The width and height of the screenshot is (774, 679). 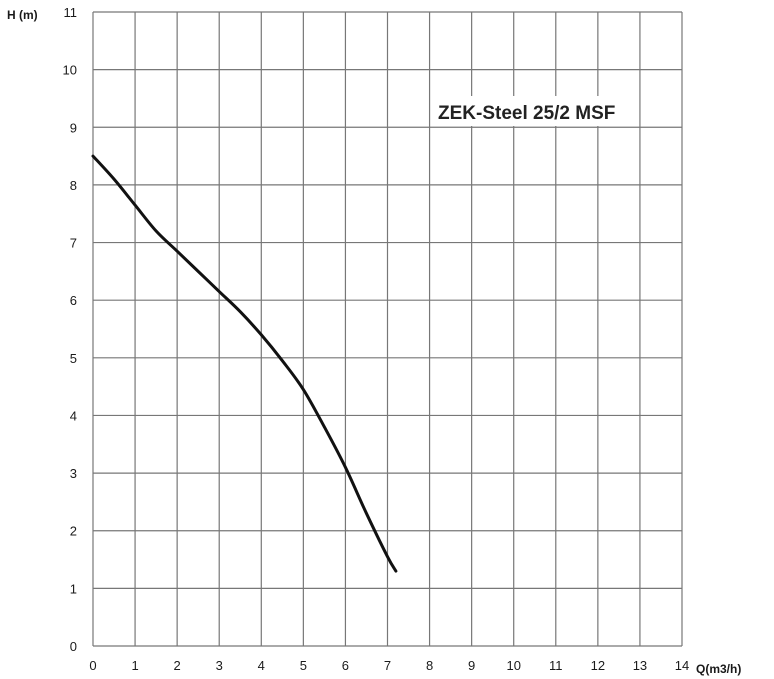 What do you see at coordinates (598, 665) in the screenshot?
I see `x-tick-label: 12` at bounding box center [598, 665].